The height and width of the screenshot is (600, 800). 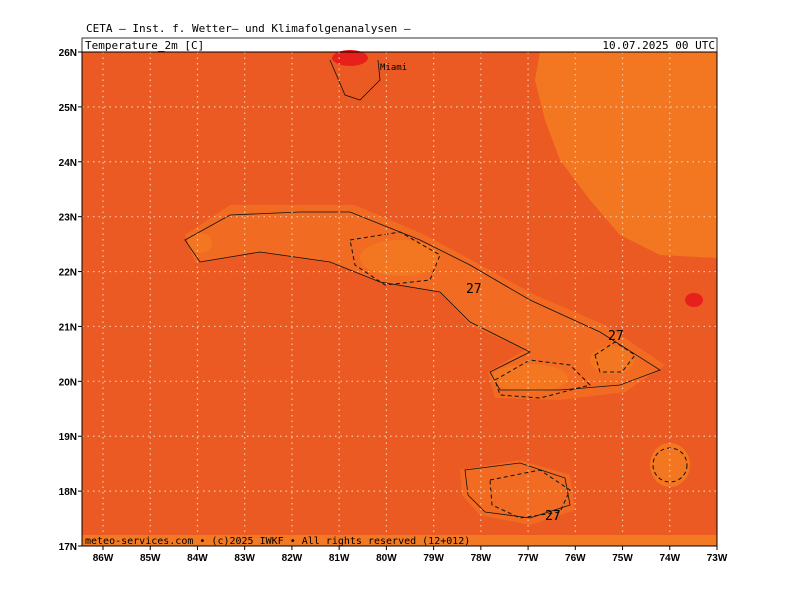 What do you see at coordinates (433, 558) in the screenshot?
I see `x-tick-label: 79W` at bounding box center [433, 558].